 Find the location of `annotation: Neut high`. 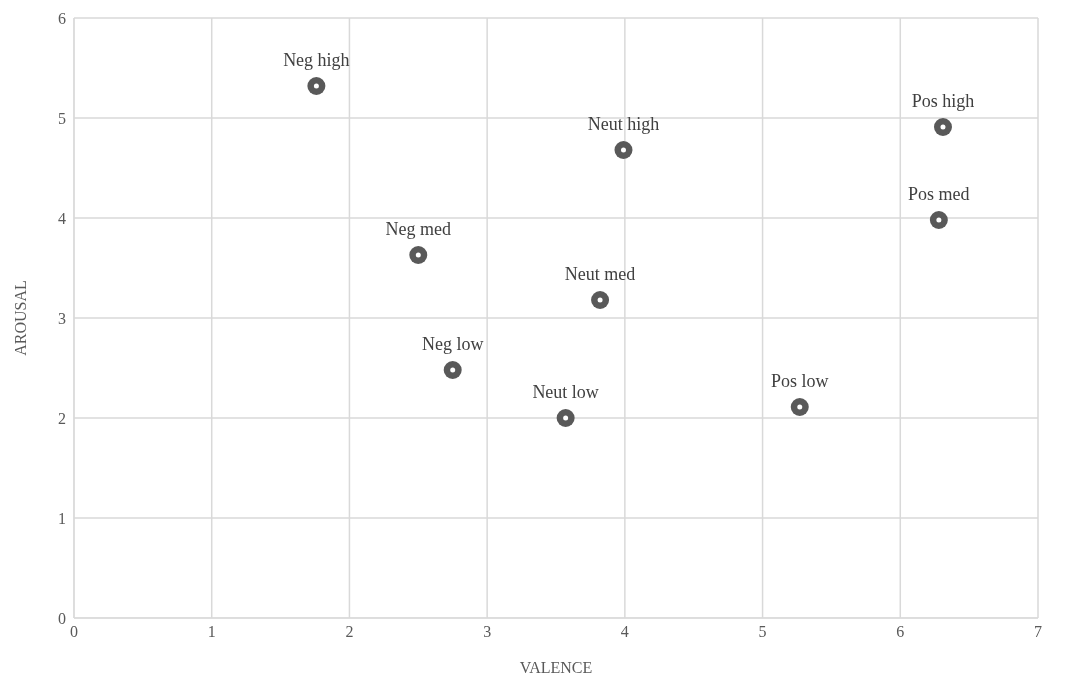

annotation: Neut high is located at coordinates (623, 124).